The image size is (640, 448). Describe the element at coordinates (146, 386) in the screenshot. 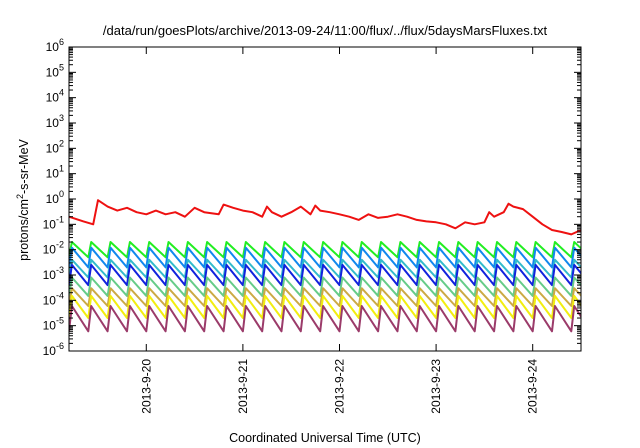

I see `x-tick-label: 2013-9-20` at that location.